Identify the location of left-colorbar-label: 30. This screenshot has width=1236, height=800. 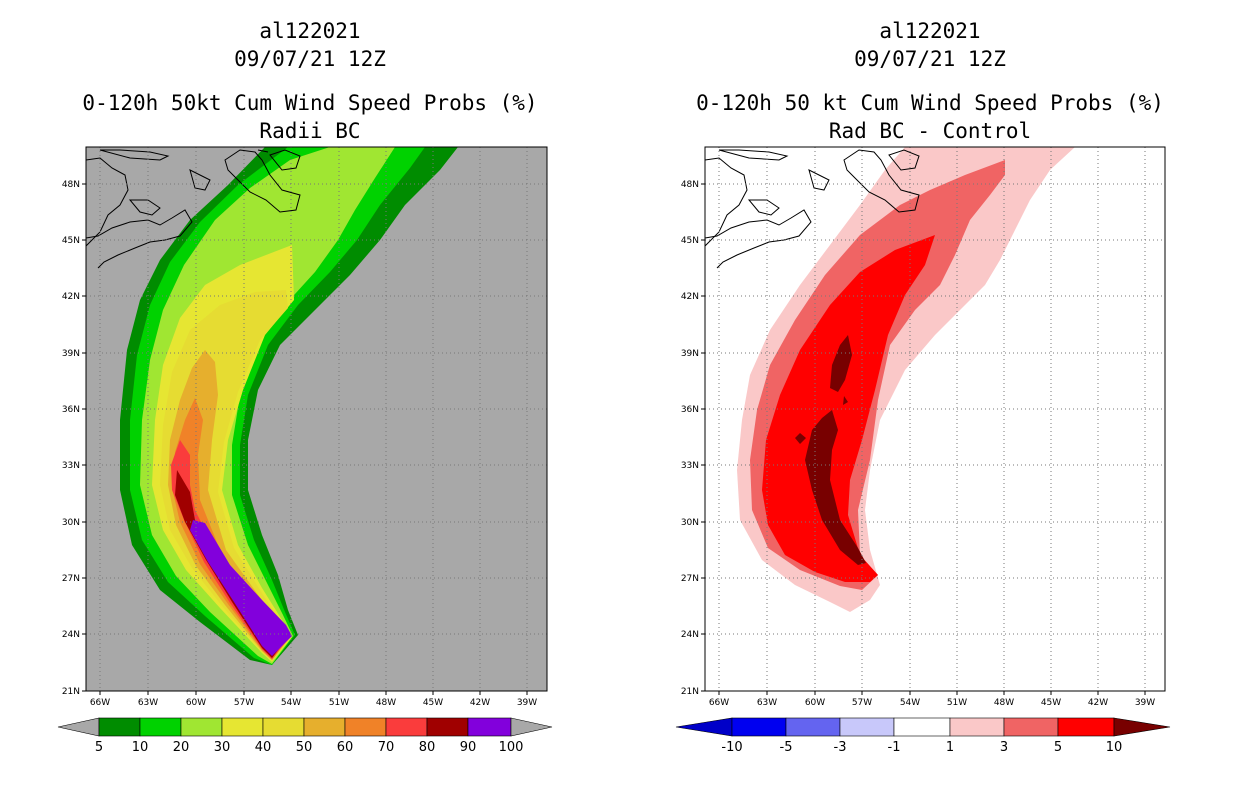
(222, 747).